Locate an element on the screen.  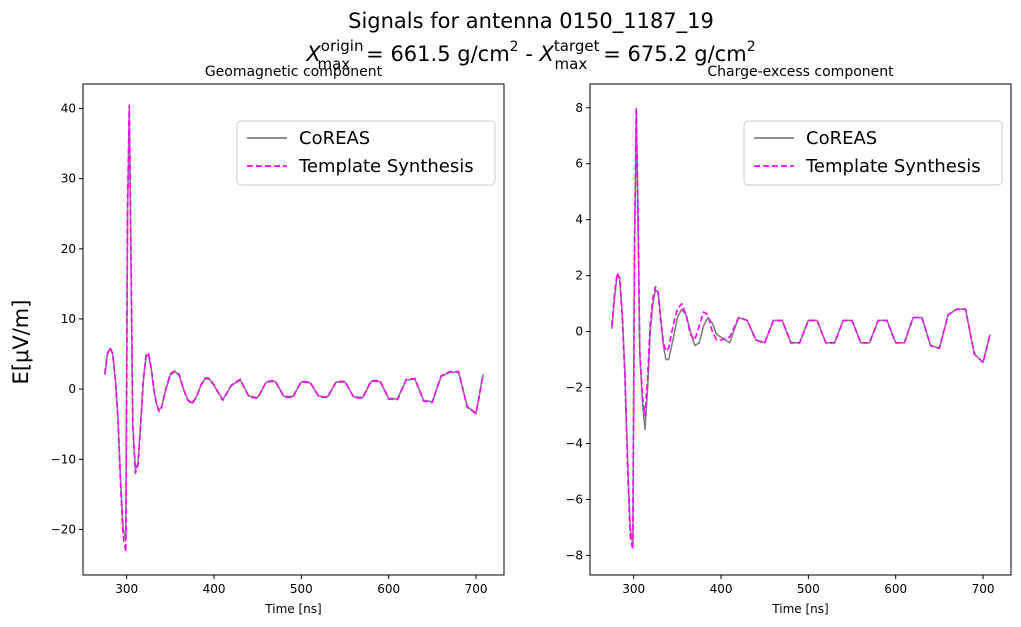
figure-title: Signals for antenna 0150_1187_19 is located at coordinates (531, 21).